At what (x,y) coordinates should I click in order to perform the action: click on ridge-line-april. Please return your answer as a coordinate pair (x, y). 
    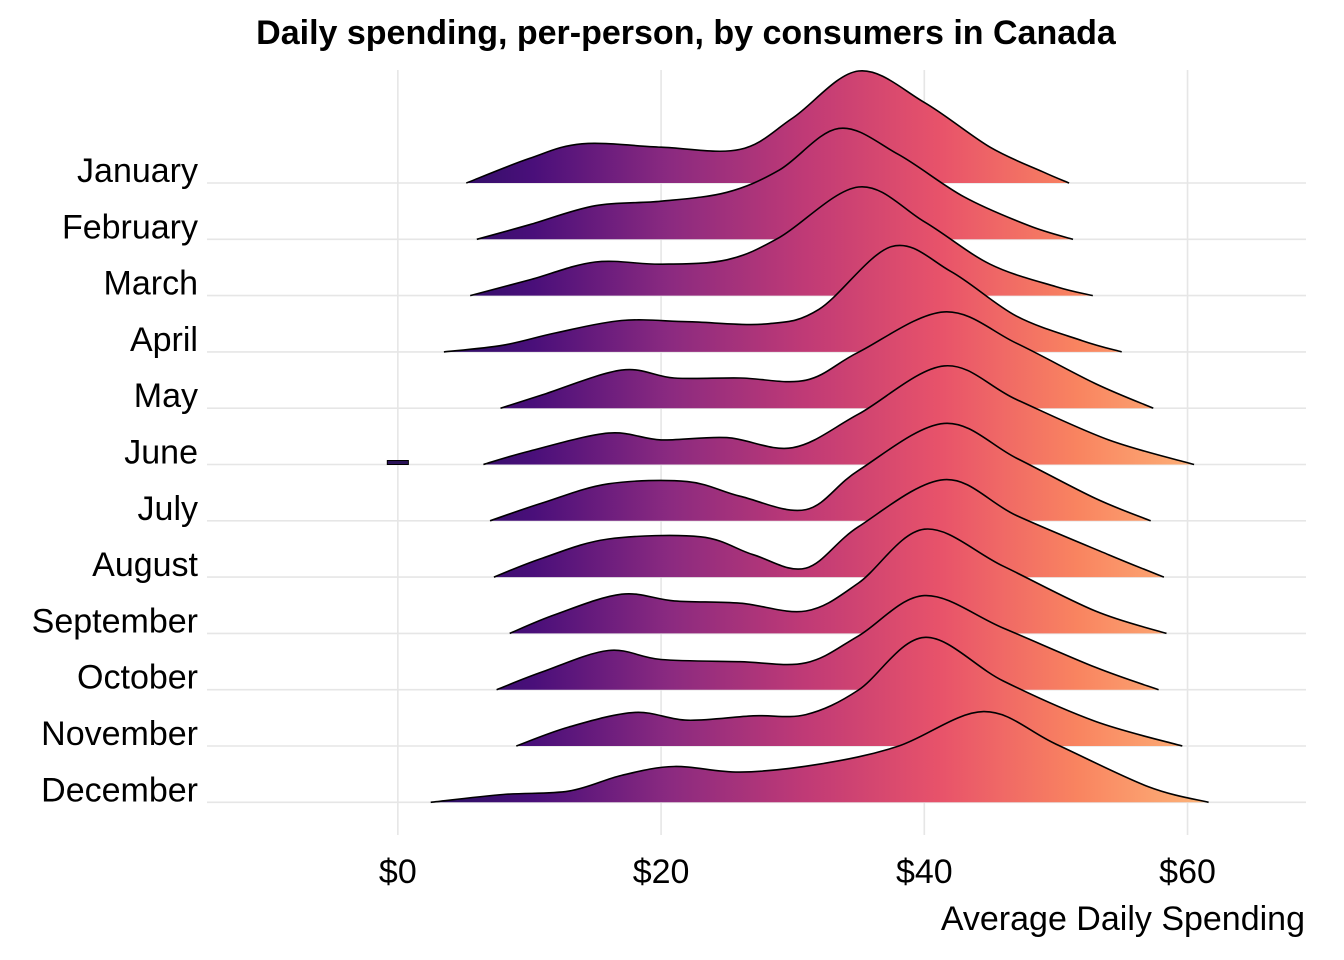
    Looking at the image, I should click on (782, 298).